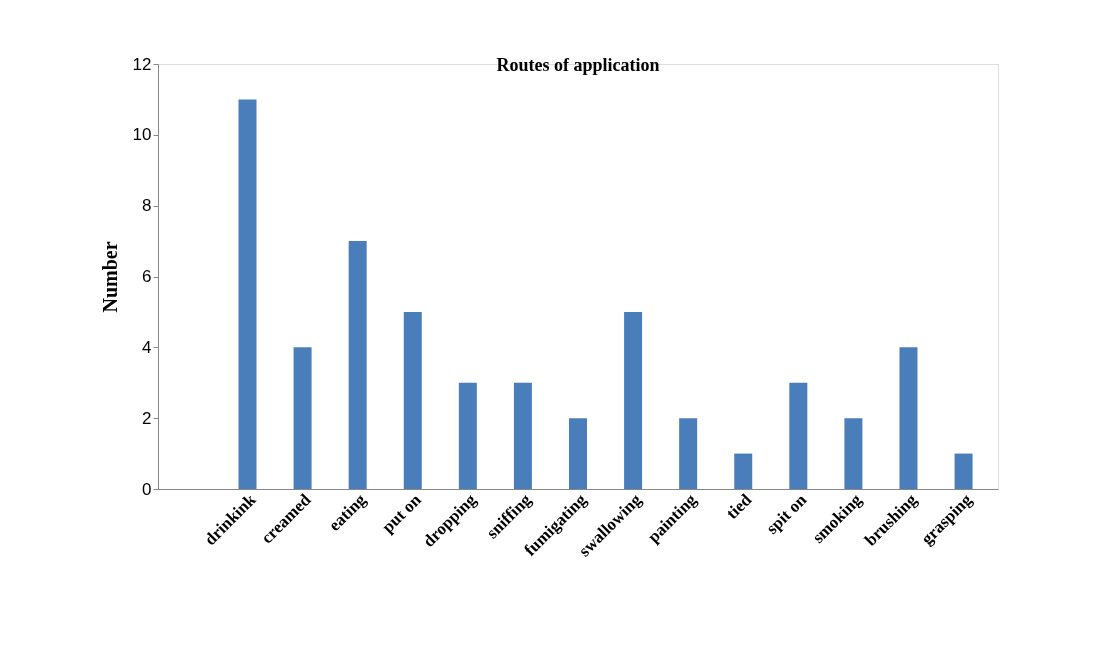 The width and height of the screenshot is (1113, 645). What do you see at coordinates (147, 347) in the screenshot?
I see `y-tick-label: 4` at bounding box center [147, 347].